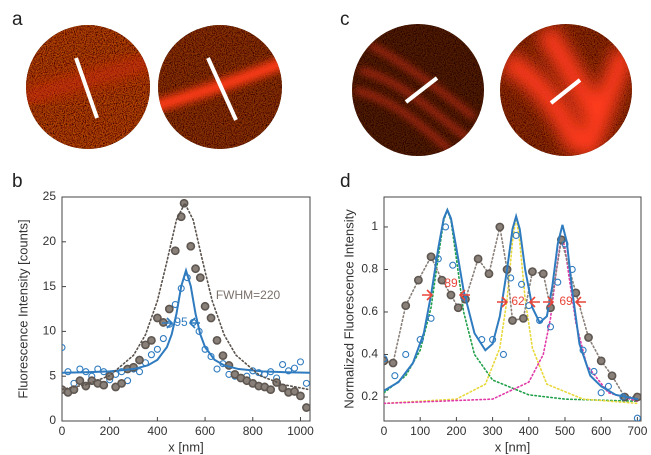 The height and width of the screenshot is (455, 651). Describe the element at coordinates (345, 19) in the screenshot. I see `panel-label: c` at that location.